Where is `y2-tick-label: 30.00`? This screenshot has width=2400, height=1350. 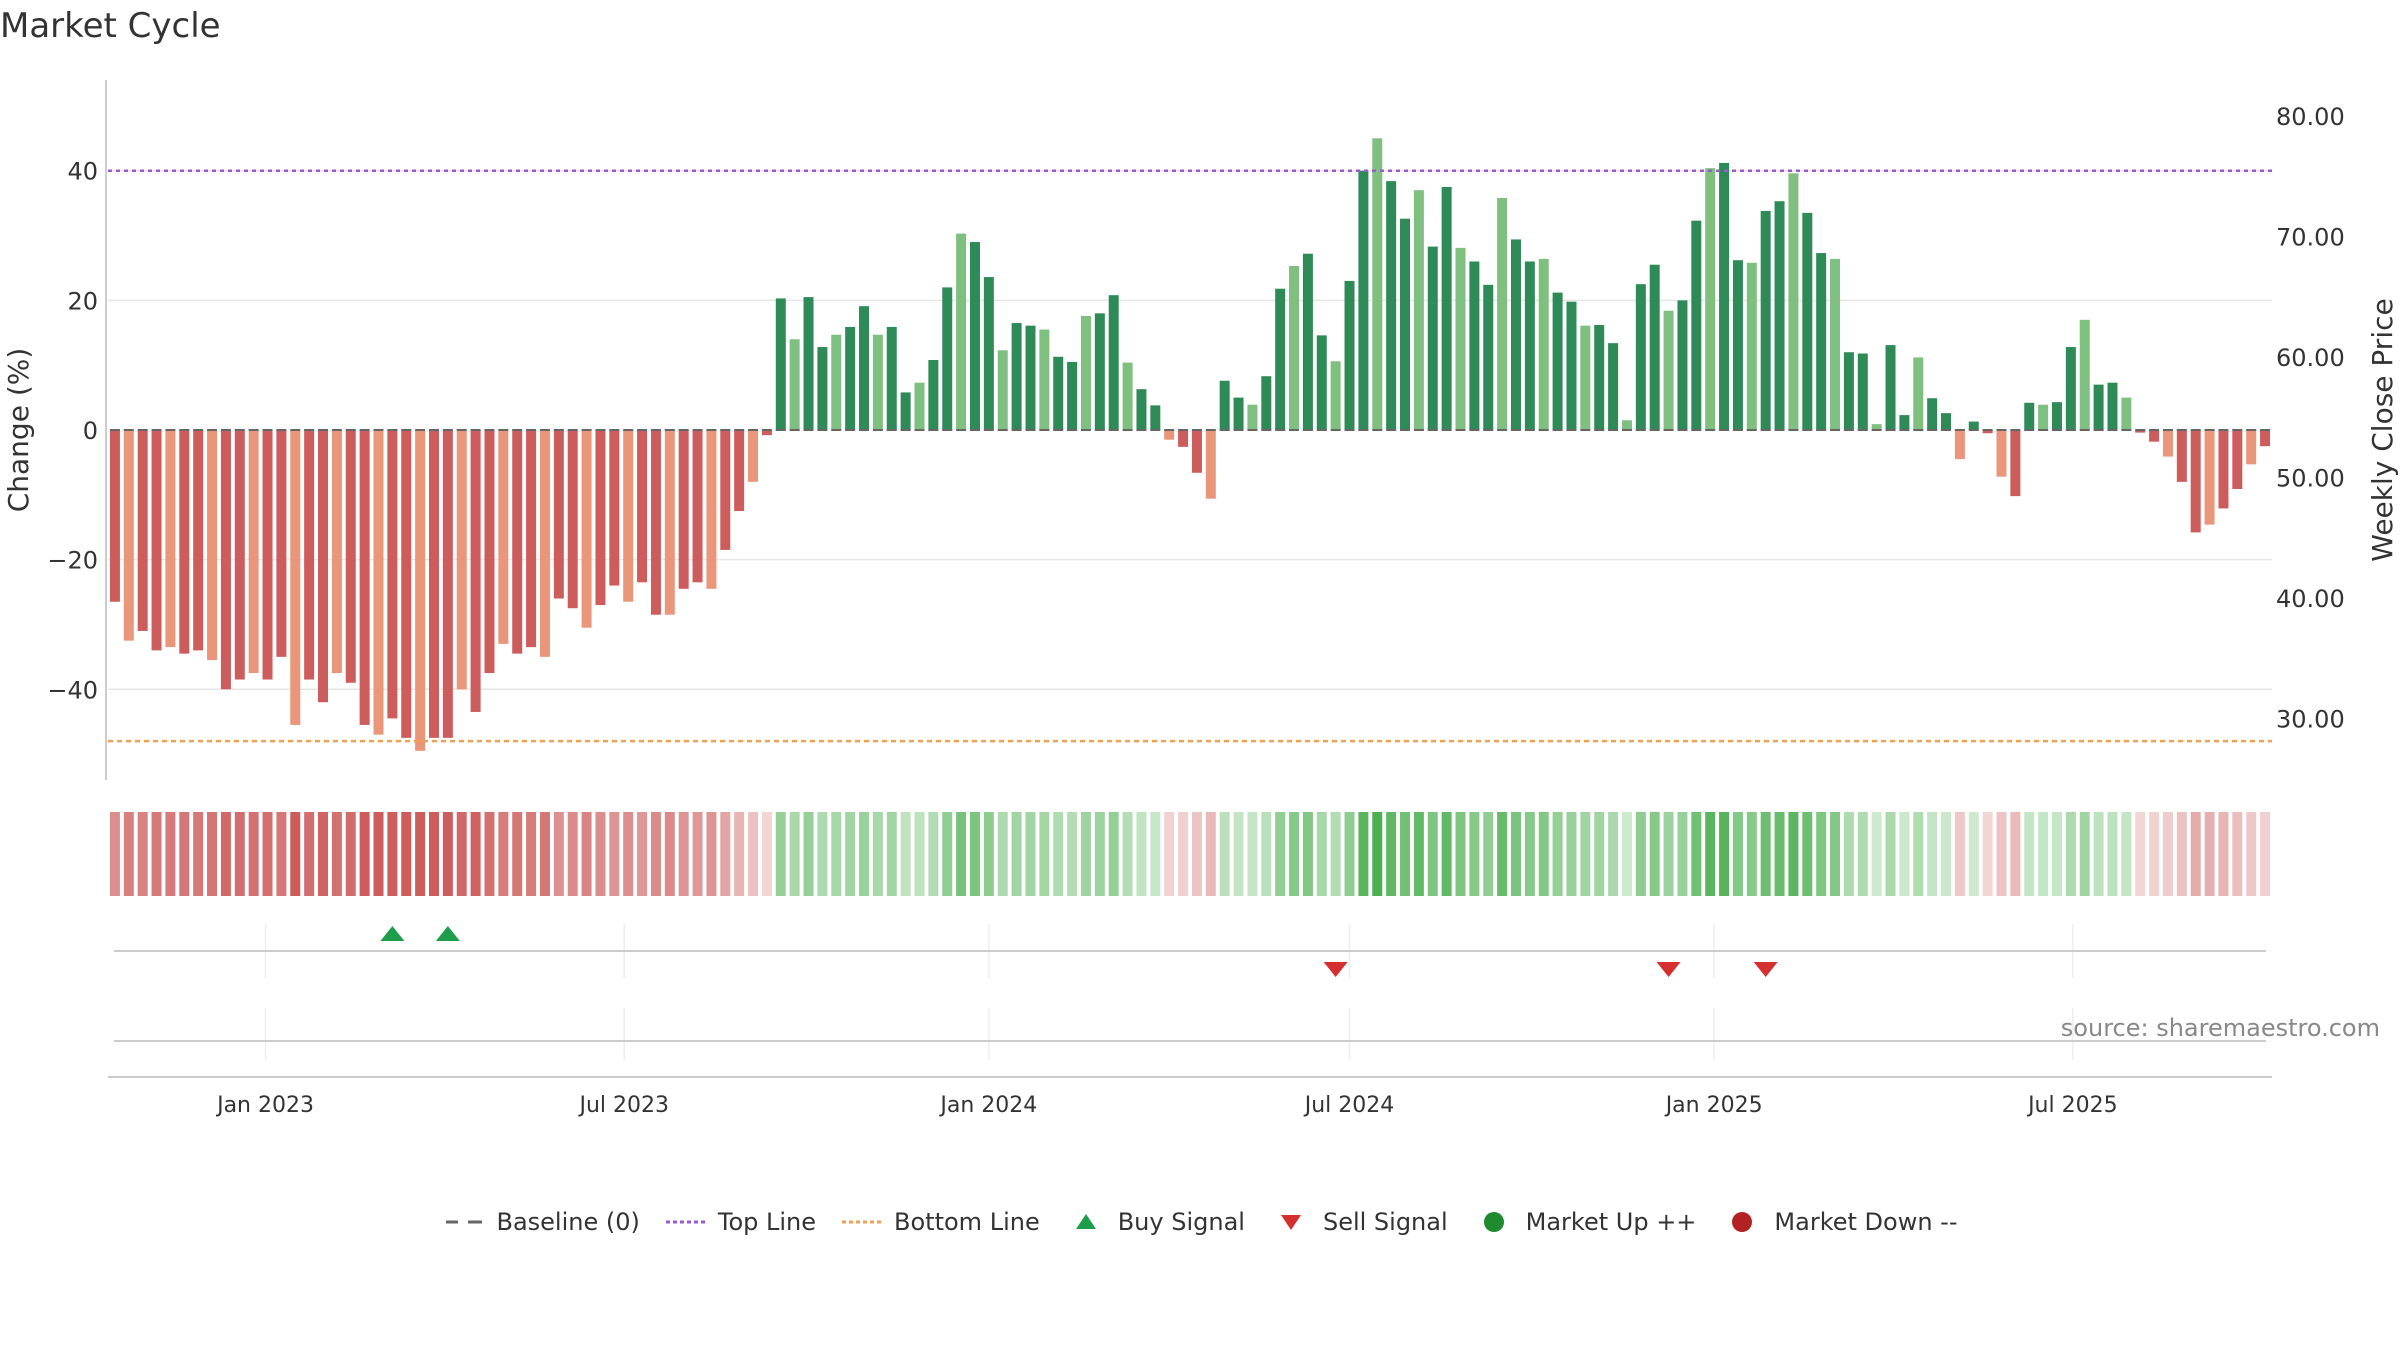
y2-tick-label: 30.00 is located at coordinates (2310, 720).